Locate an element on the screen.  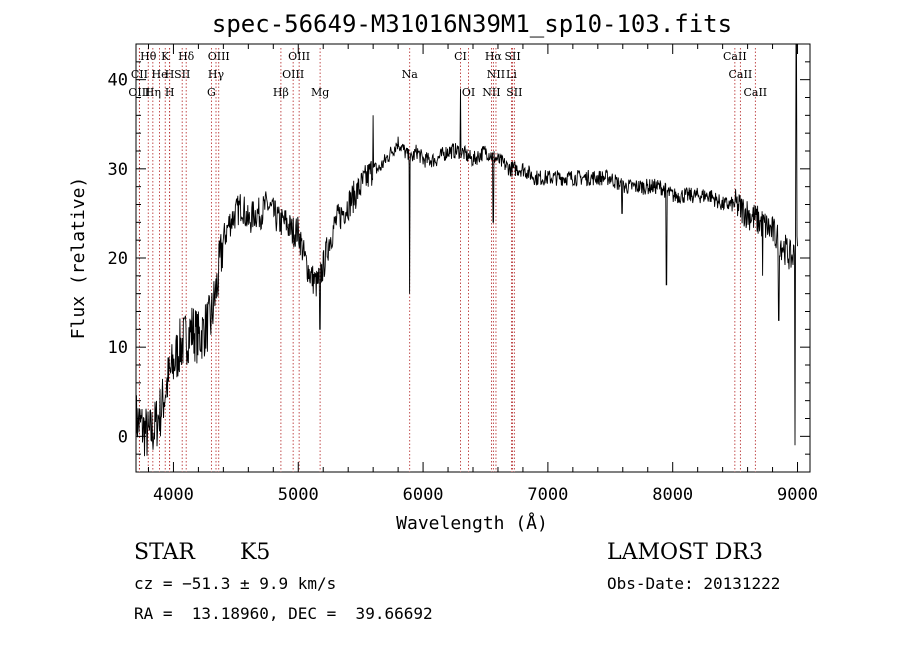
line-label: Hγ is located at coordinates (216, 74).